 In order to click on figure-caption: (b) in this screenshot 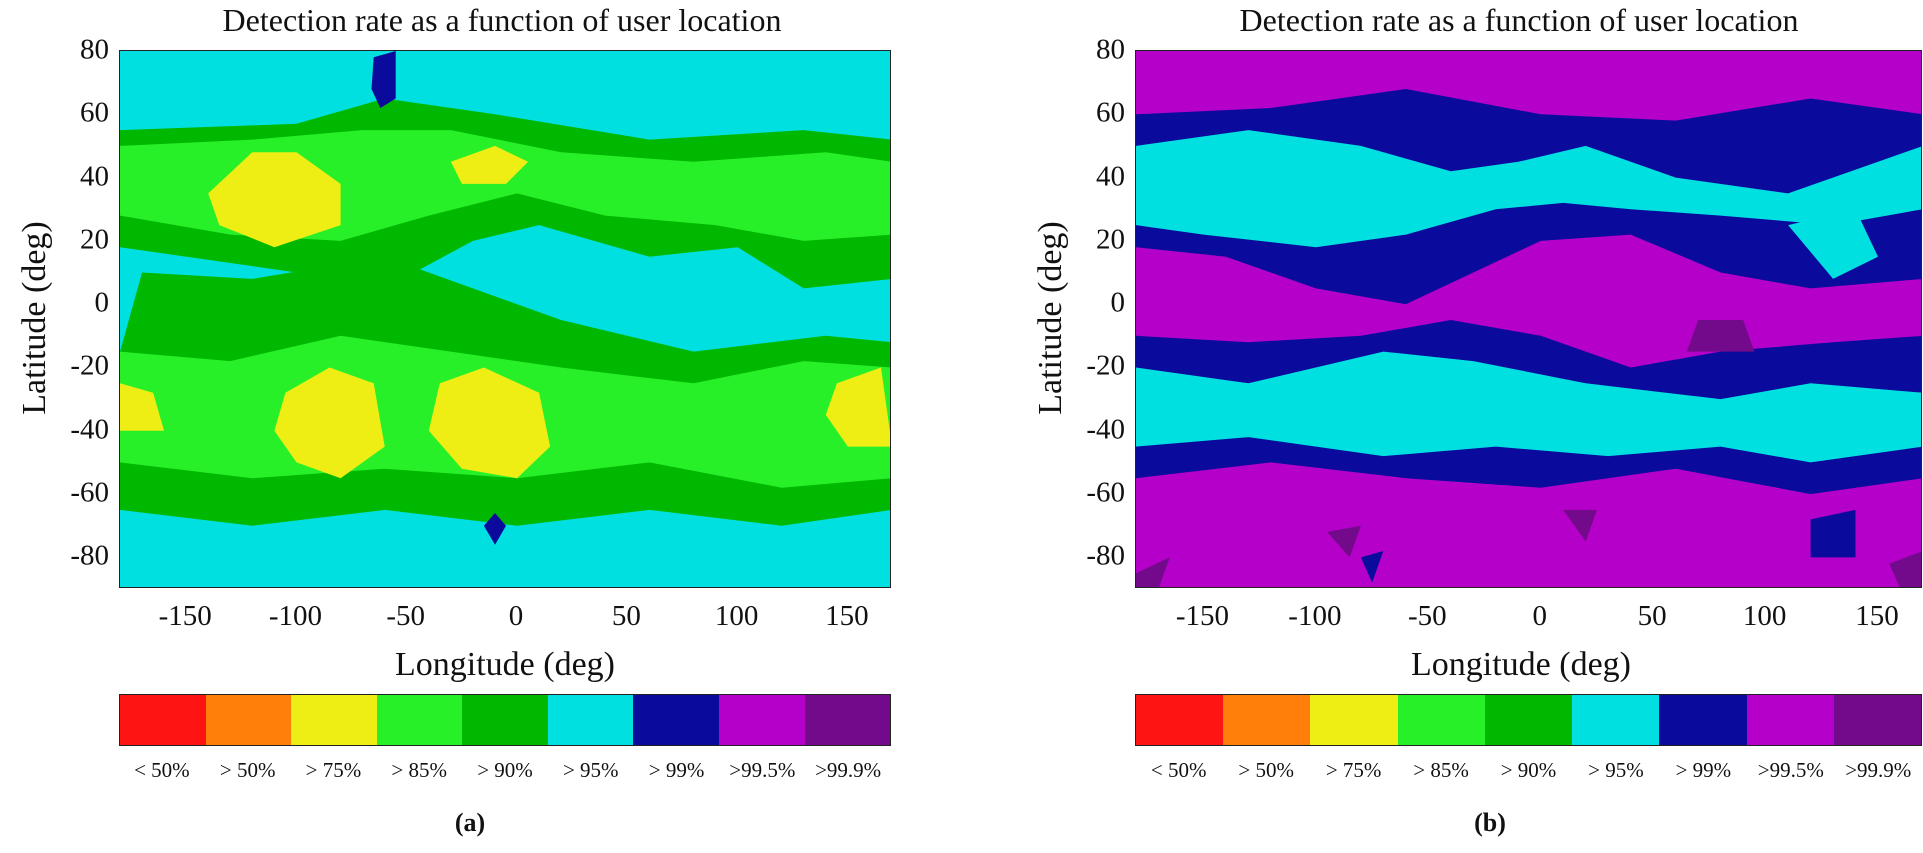, I will do `click(1490, 822)`.